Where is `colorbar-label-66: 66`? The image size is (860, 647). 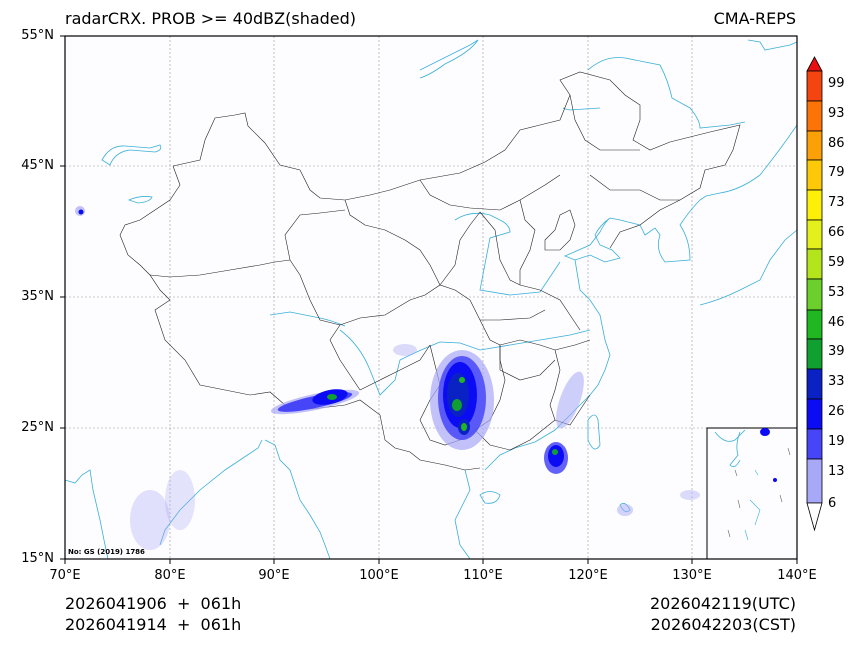
colorbar-label-66: 66 is located at coordinates (836, 232).